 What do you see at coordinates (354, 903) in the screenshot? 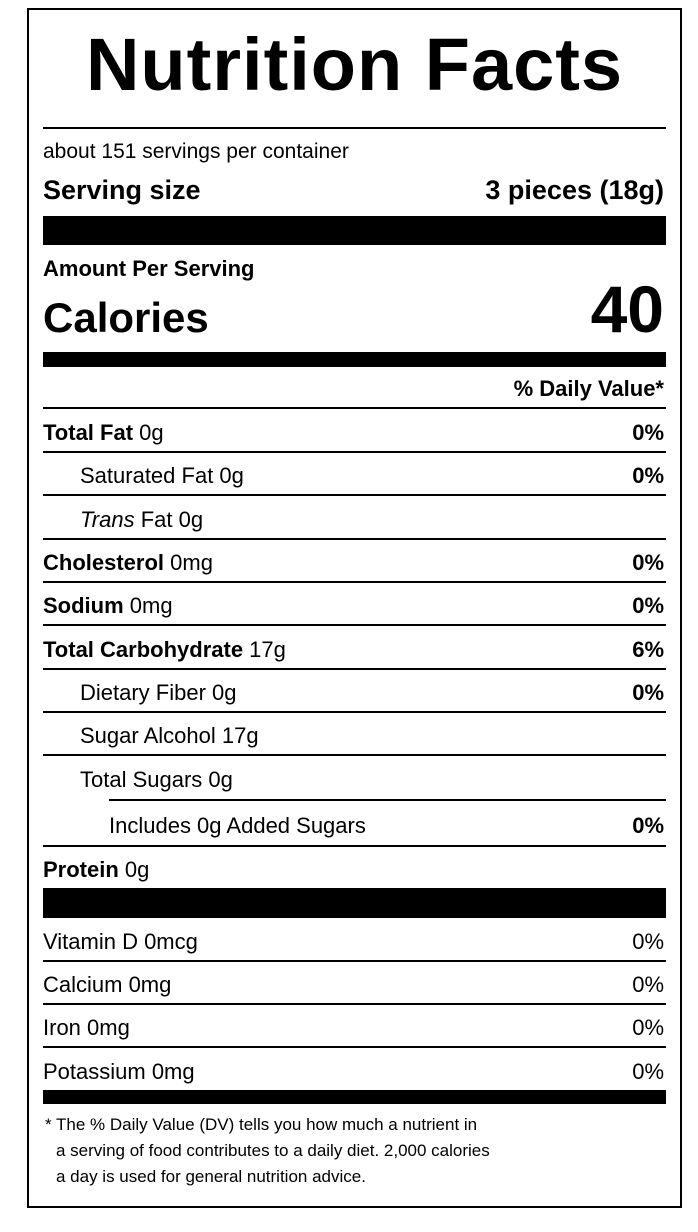
I see `thick-divider-protein` at bounding box center [354, 903].